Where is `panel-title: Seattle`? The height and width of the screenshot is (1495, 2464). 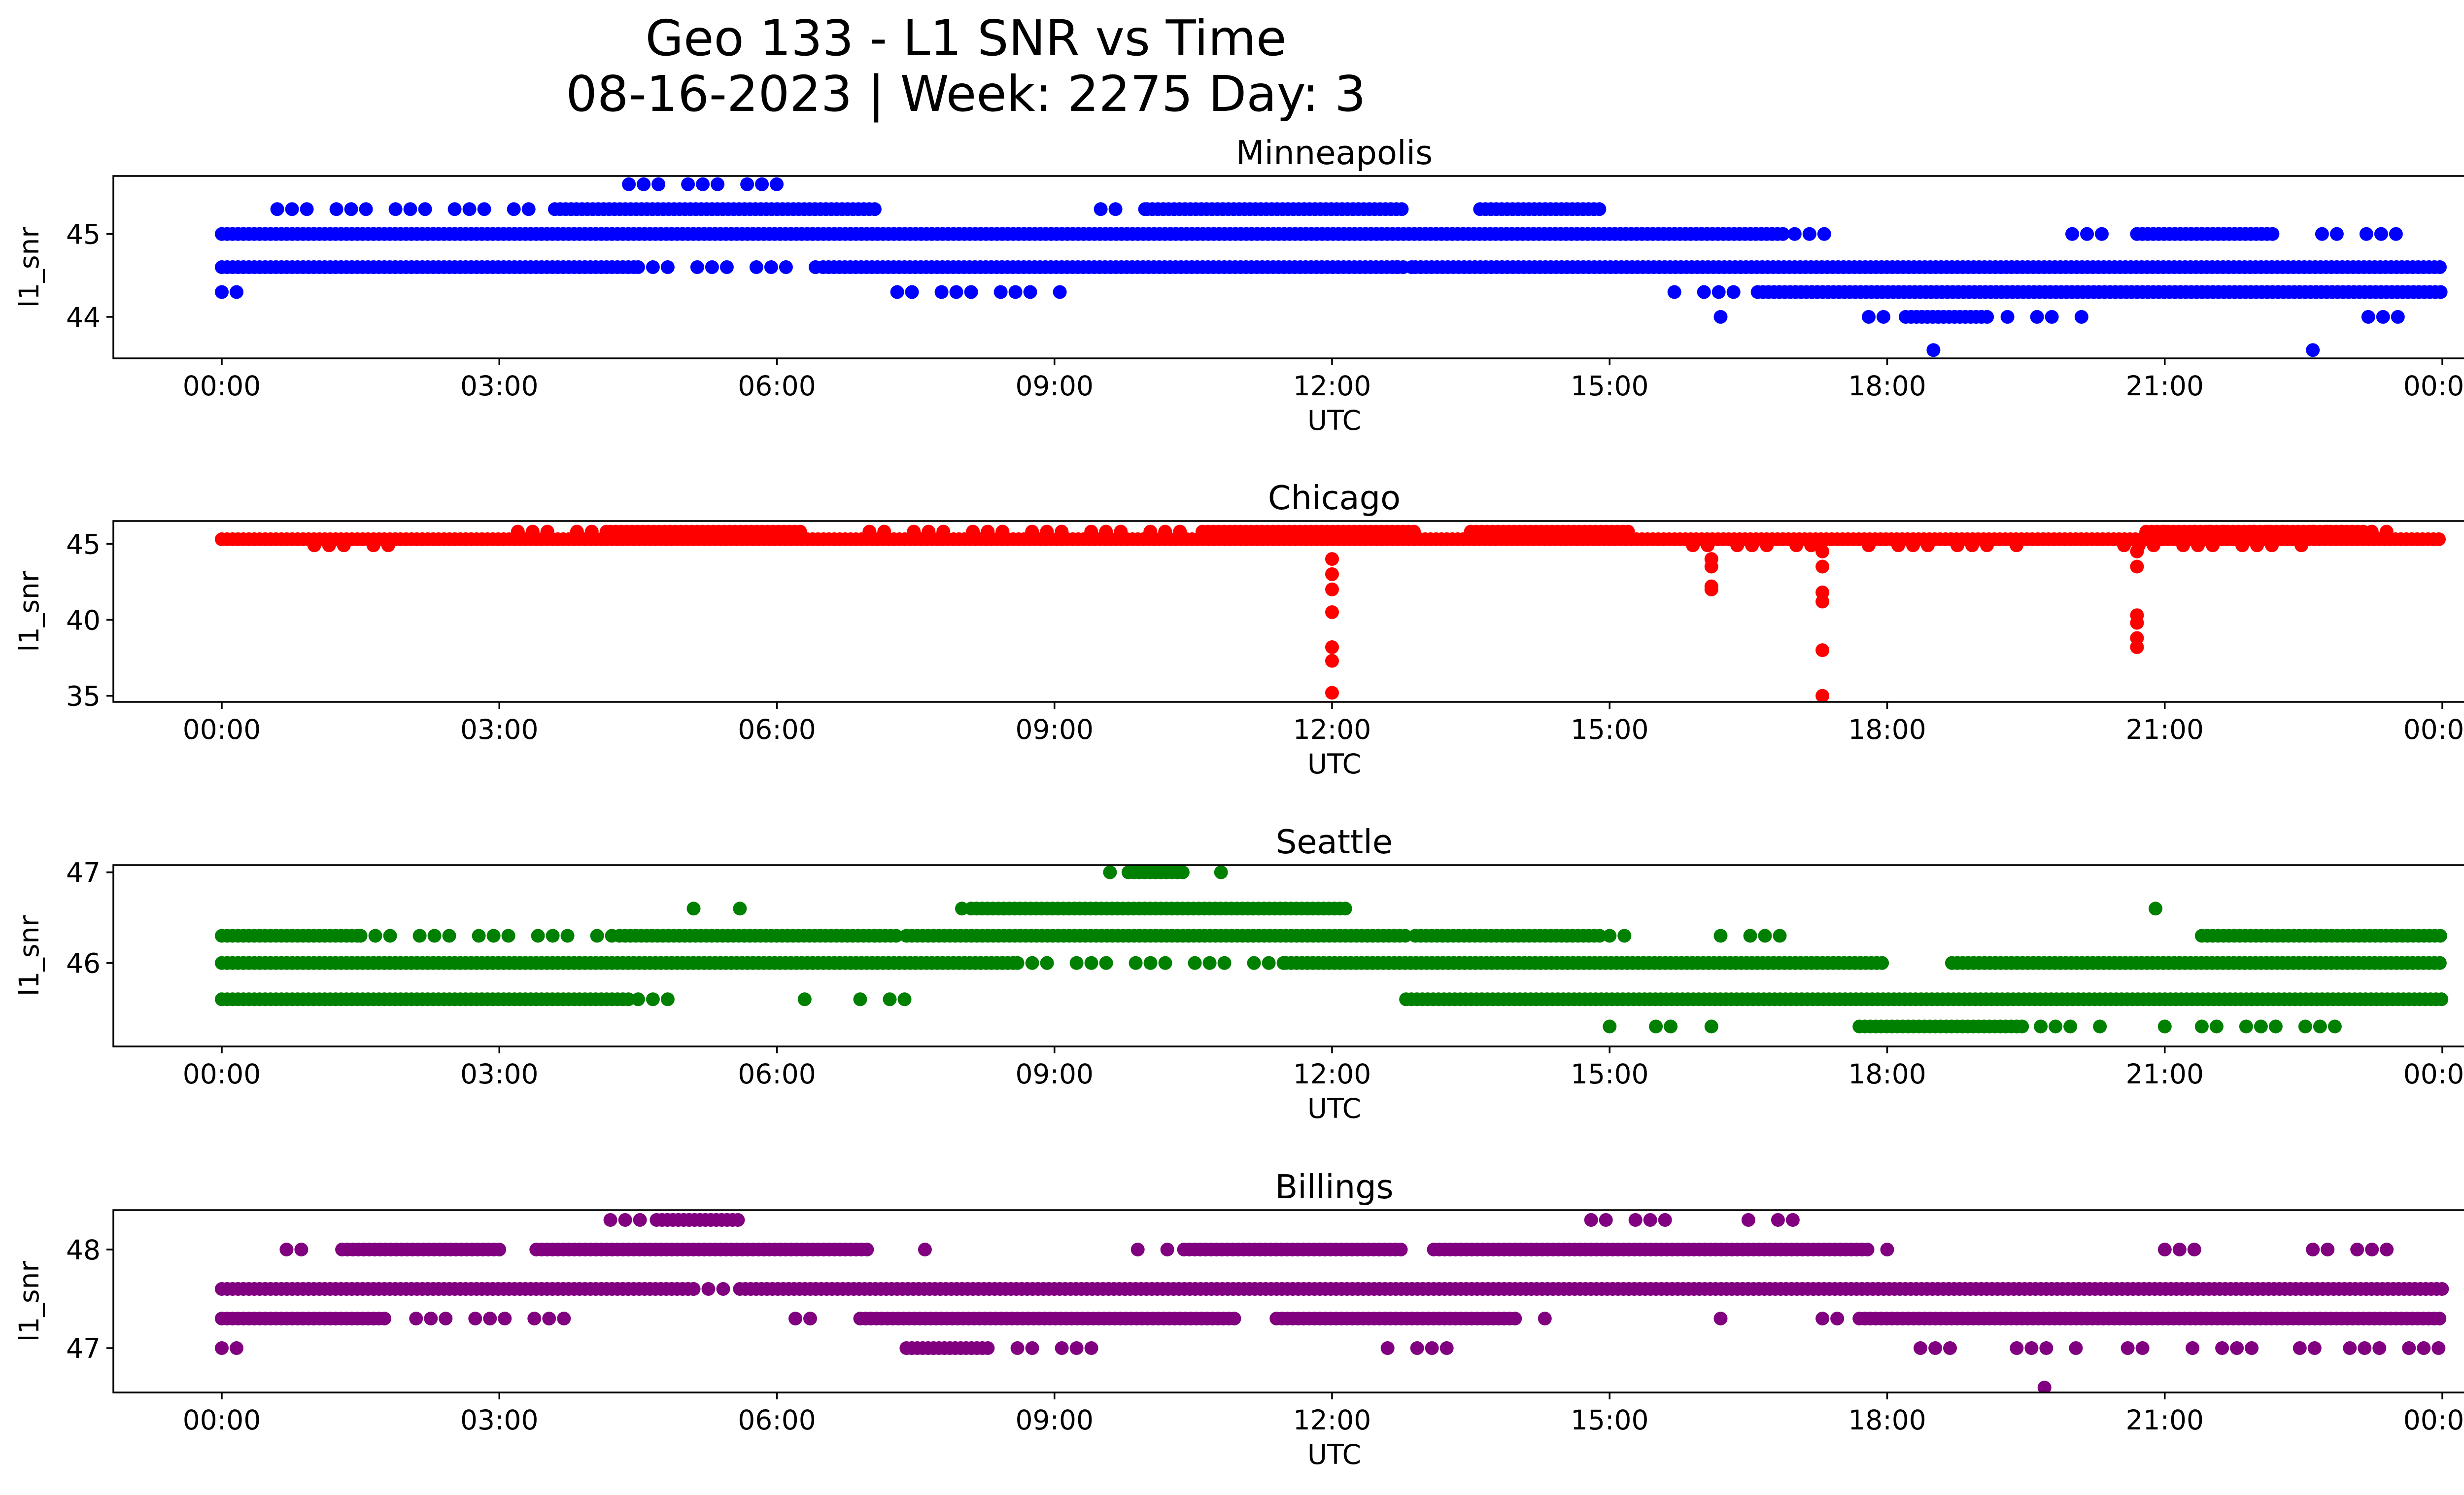
panel-title: Seattle is located at coordinates (1334, 842).